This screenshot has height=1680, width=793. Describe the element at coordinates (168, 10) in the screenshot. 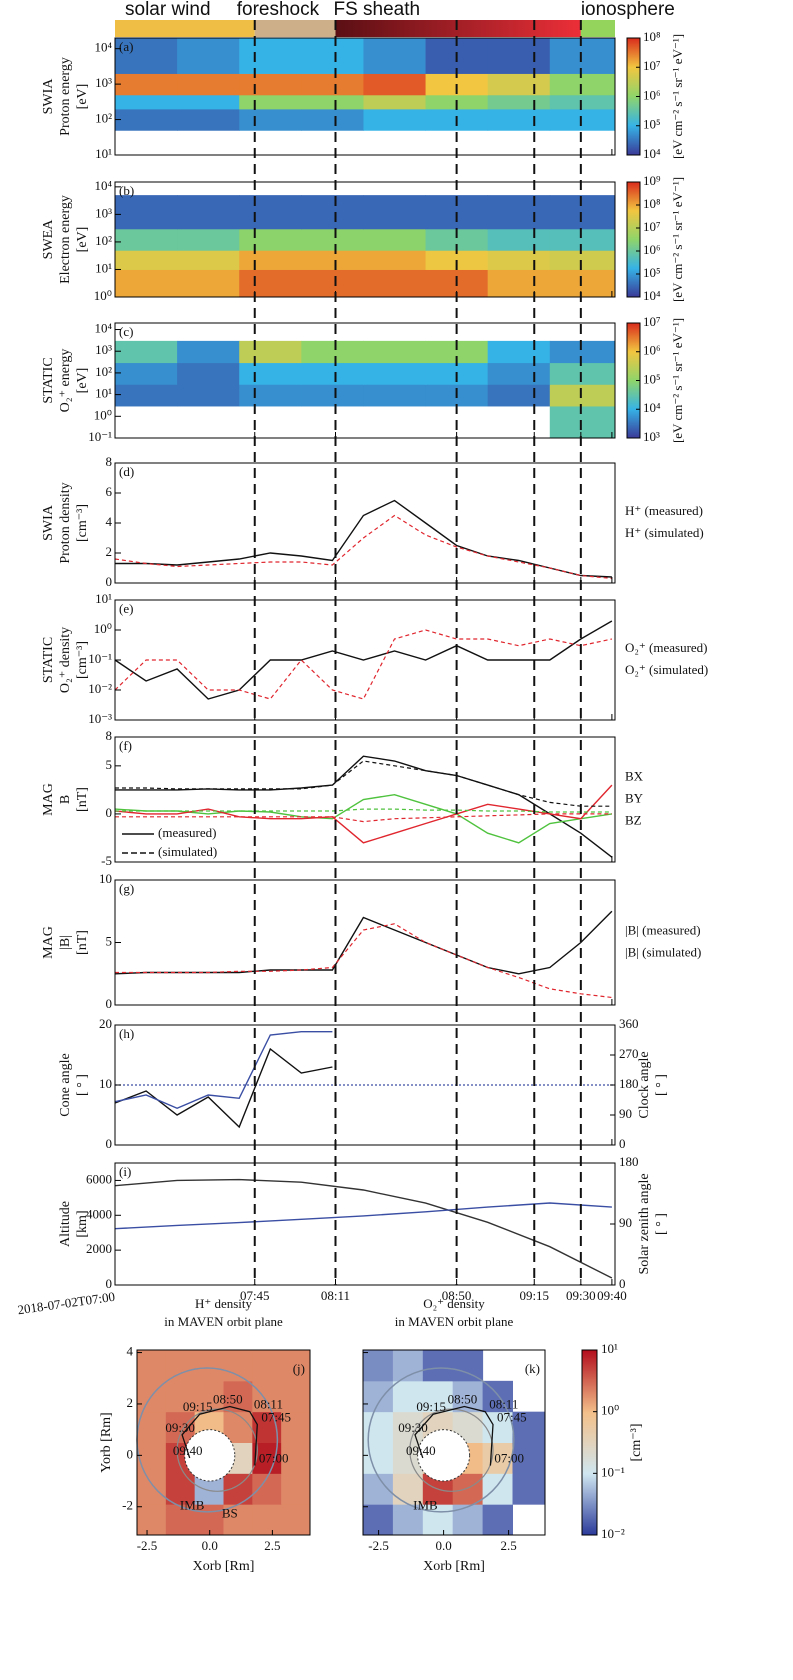

I see `region-label: solar wind` at that location.